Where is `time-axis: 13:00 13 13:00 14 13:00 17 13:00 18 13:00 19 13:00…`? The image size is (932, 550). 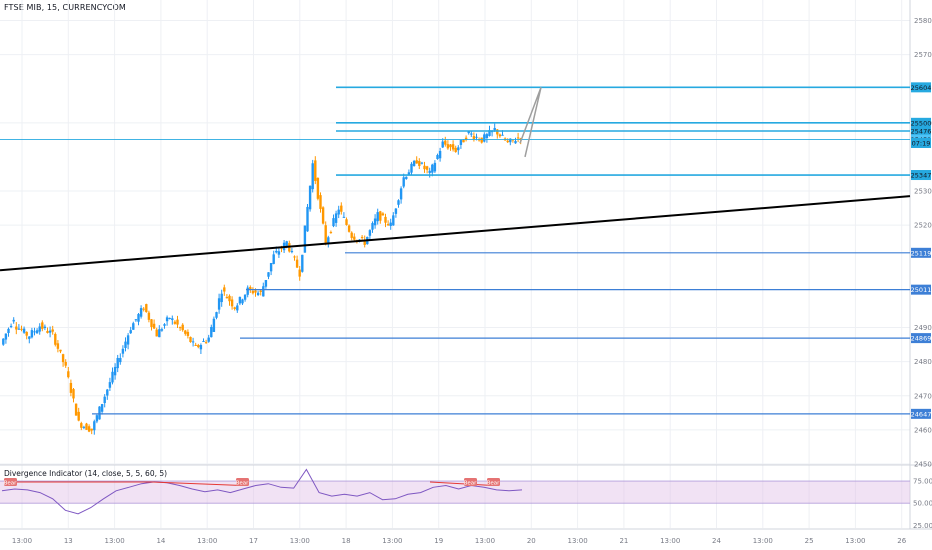
time-axis: 13:00 13 13:00 14 13:00 17 13:00 18 13:00 19 13:00… is located at coordinates (459, 541).